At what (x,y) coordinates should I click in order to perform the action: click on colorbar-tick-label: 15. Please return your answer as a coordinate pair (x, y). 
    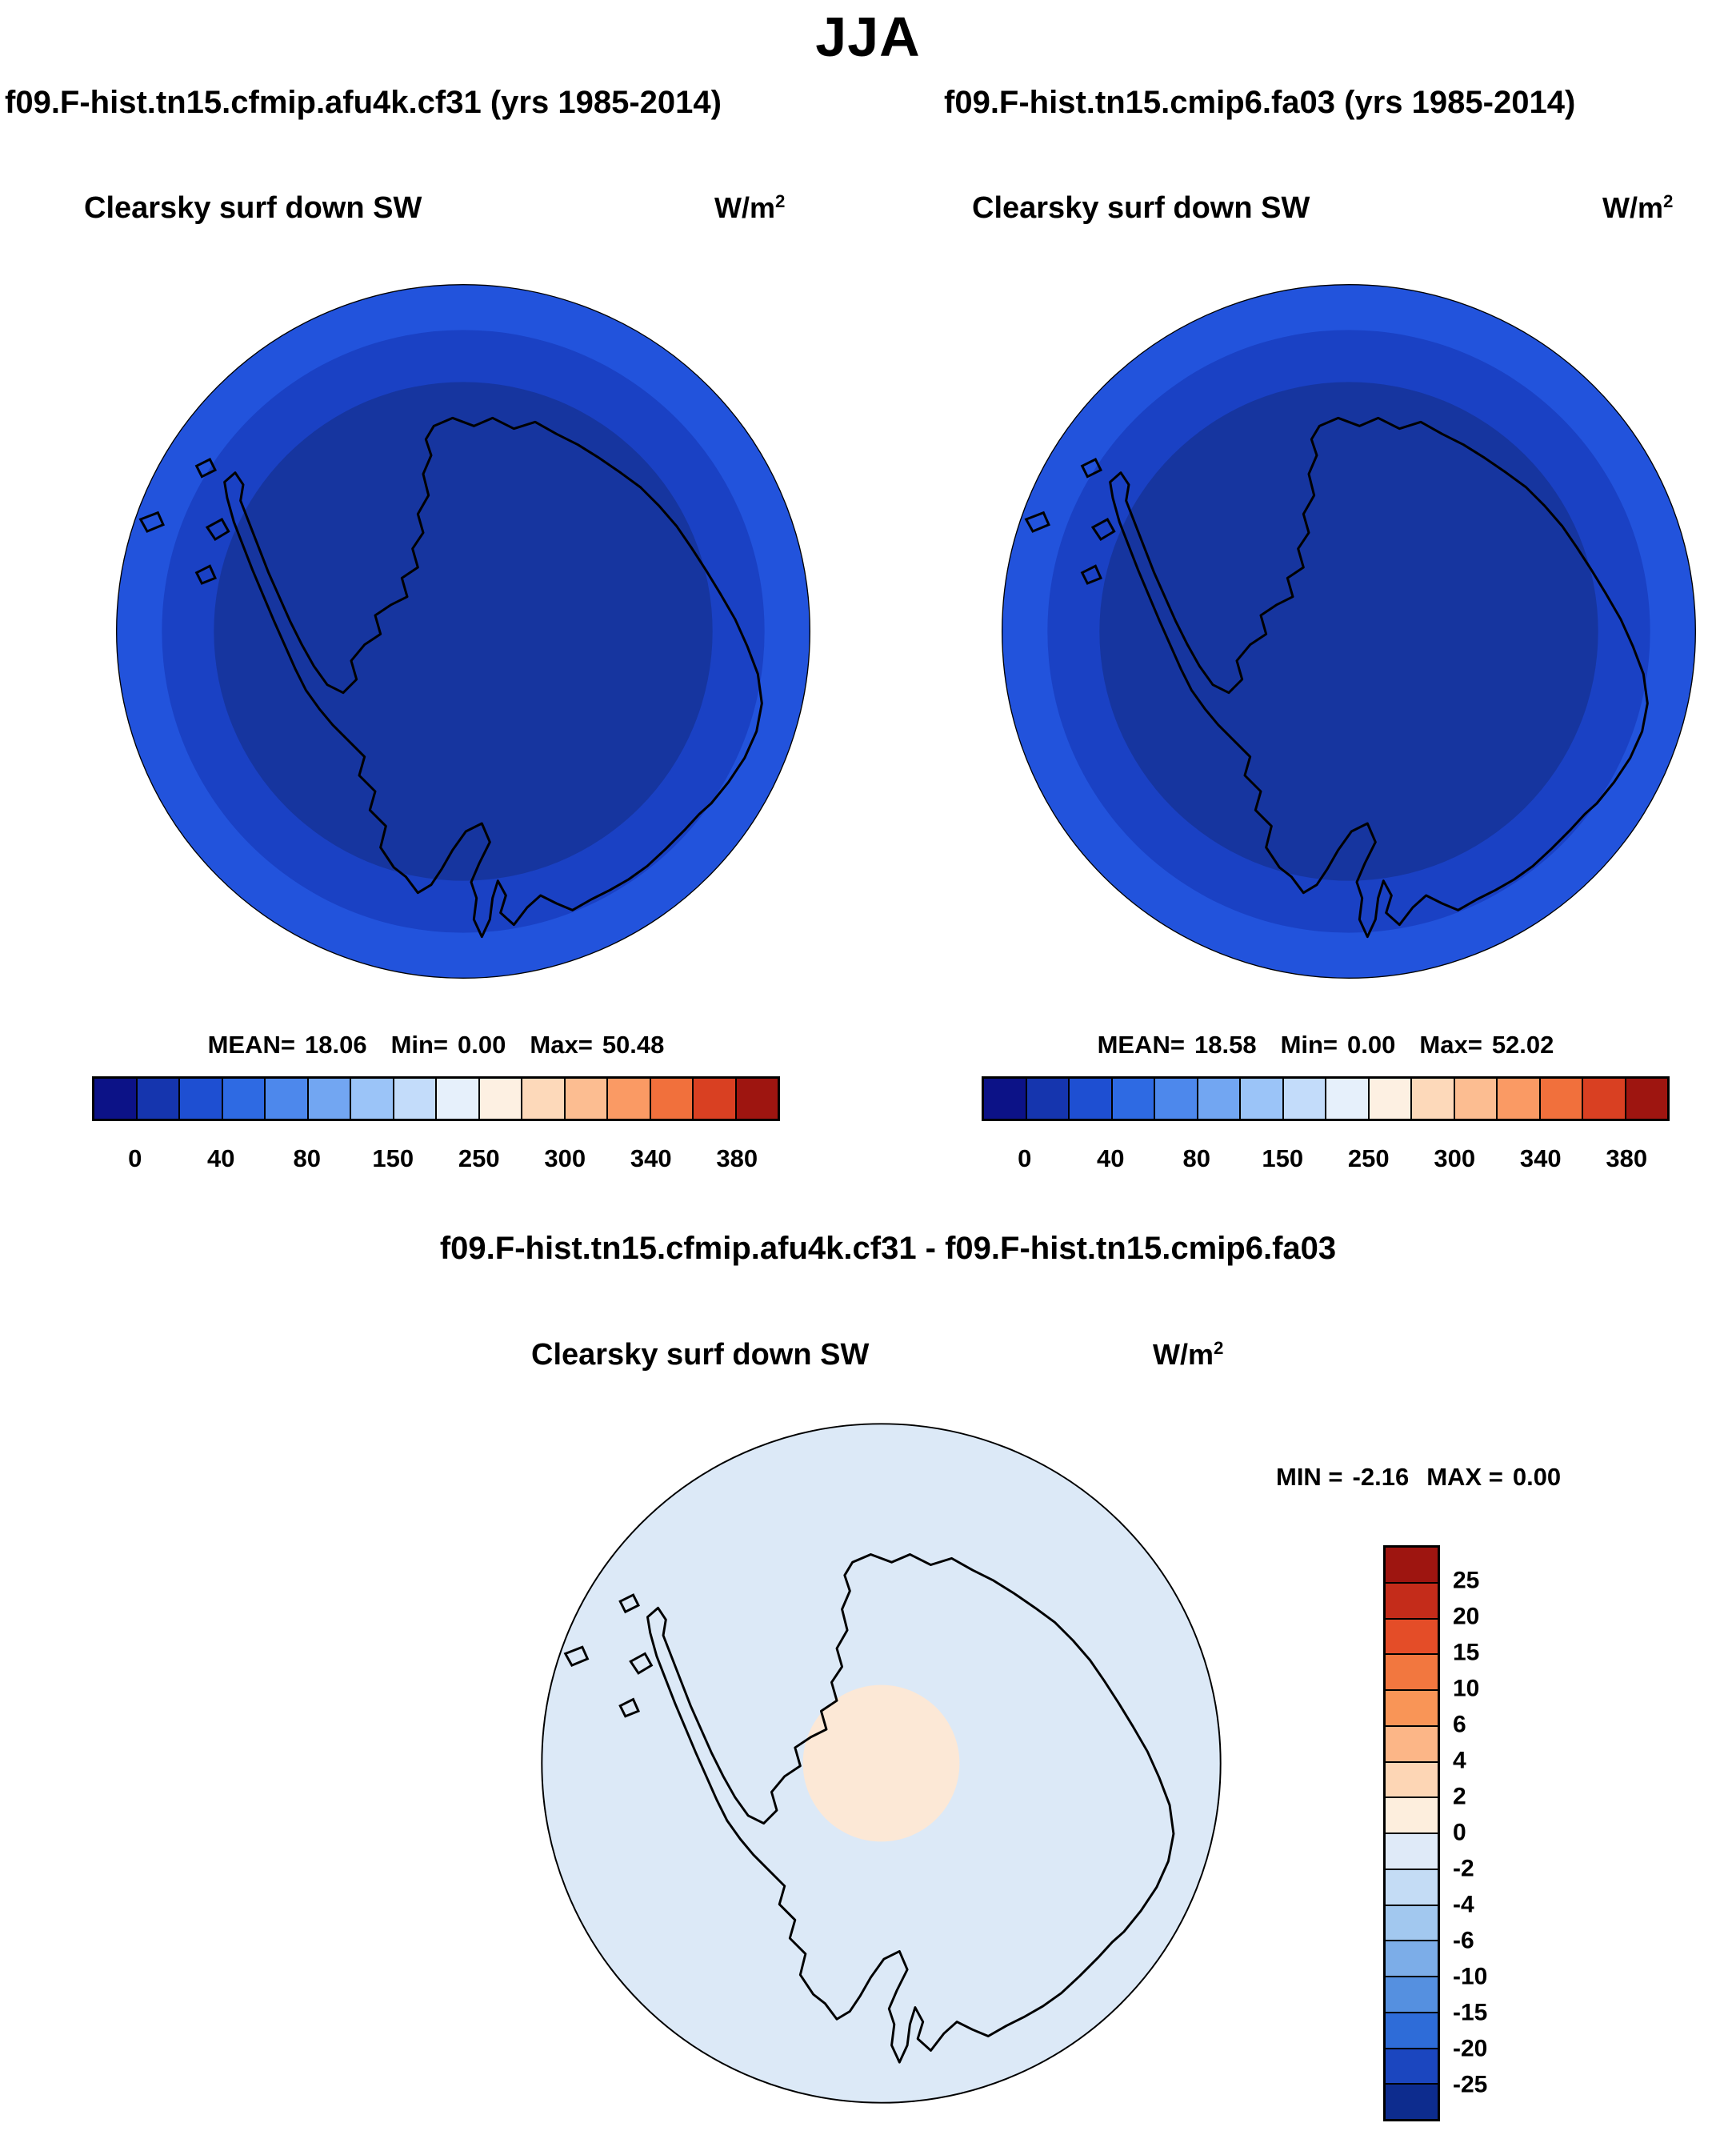
    Looking at the image, I should click on (1466, 1652).